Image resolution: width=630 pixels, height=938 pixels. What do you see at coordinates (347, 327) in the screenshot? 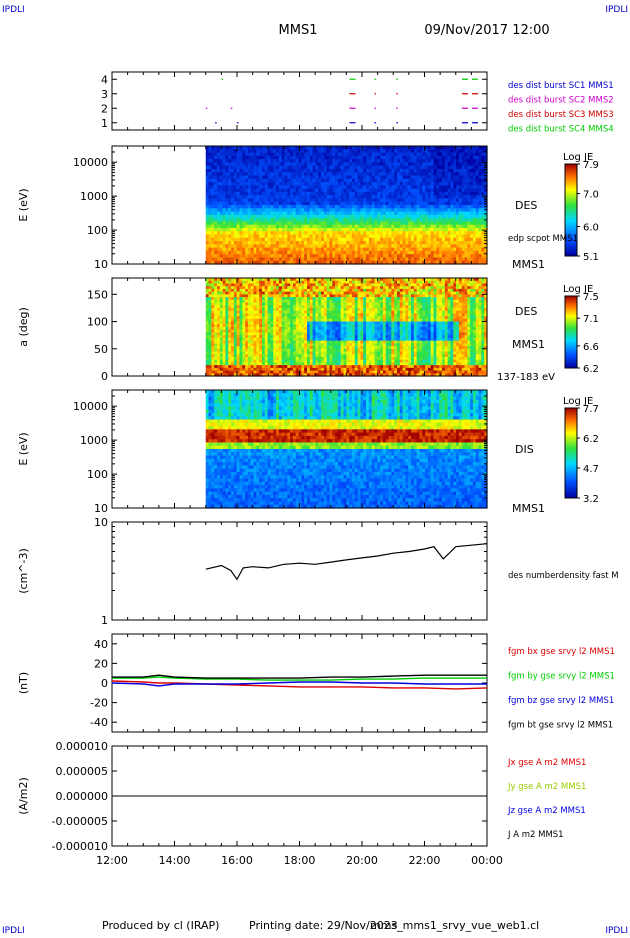
I see `des-pitch-cells` at bounding box center [347, 327].